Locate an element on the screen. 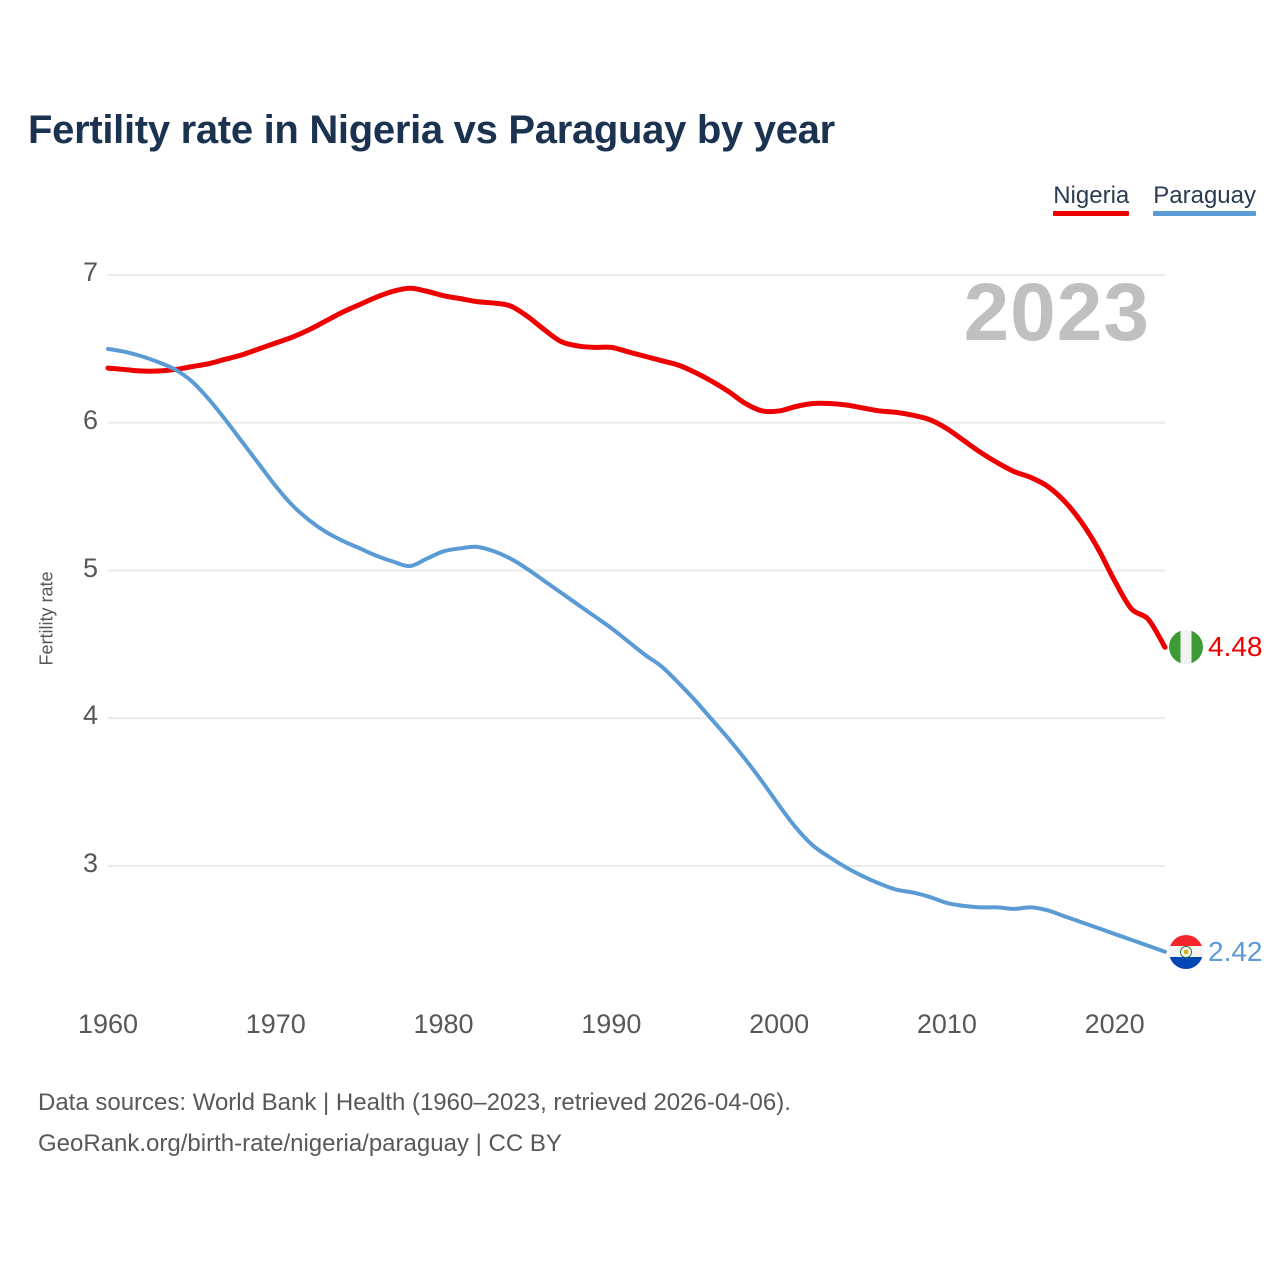  x-tick-label: 1970 is located at coordinates (275, 1024).